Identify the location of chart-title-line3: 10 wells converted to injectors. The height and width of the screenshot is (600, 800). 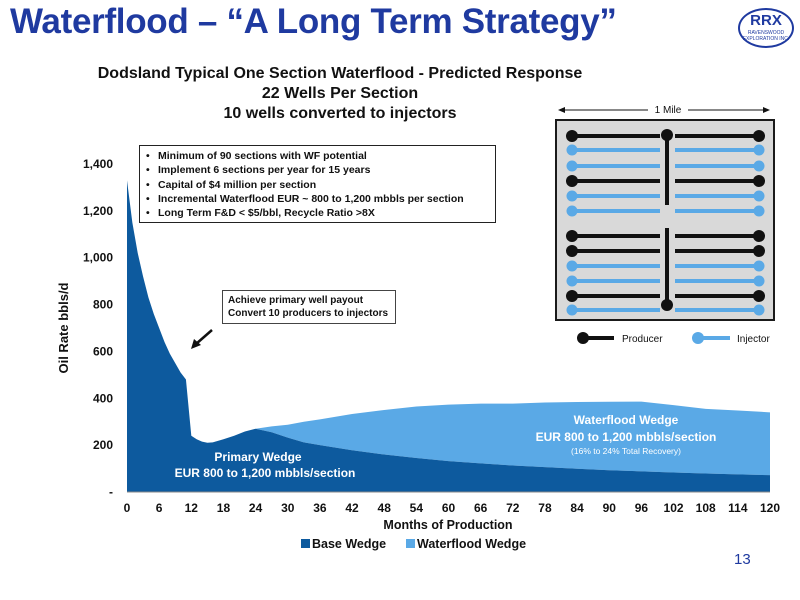
(340, 113).